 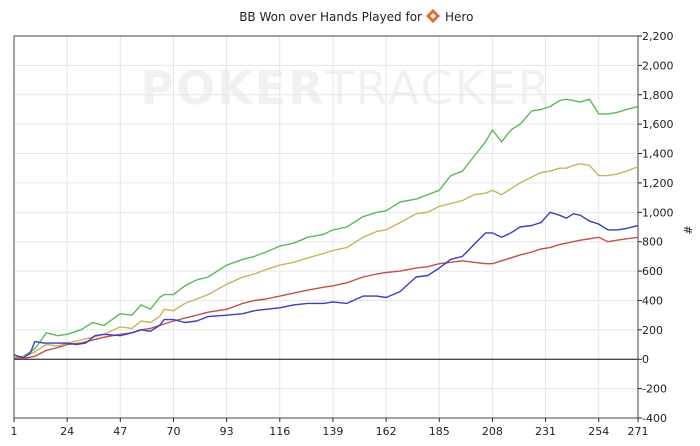 What do you see at coordinates (688, 229) in the screenshot?
I see `y-axis-label: #` at bounding box center [688, 229].